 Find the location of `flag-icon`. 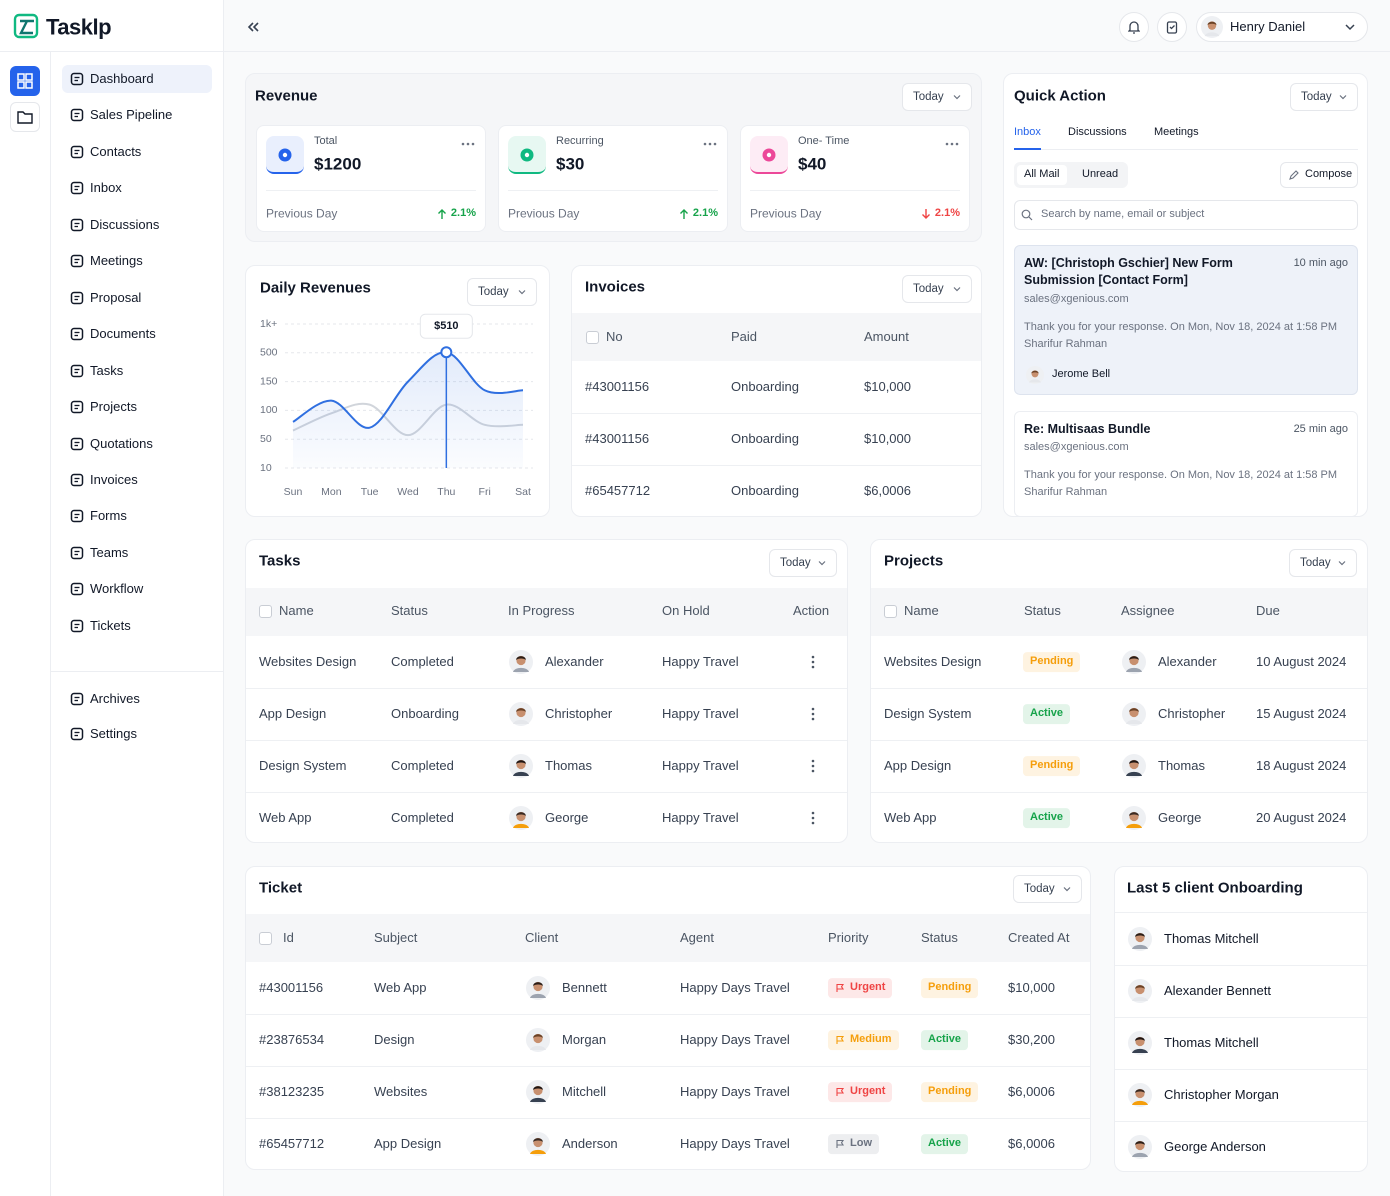

flag-icon is located at coordinates (840, 1040).